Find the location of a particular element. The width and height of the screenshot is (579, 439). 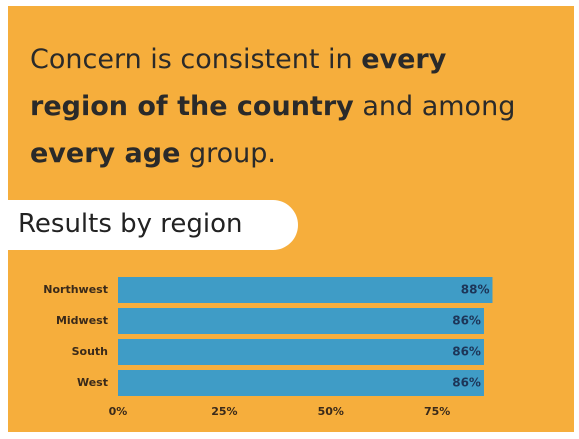

y-tick-label: Midwest is located at coordinates (82, 320).